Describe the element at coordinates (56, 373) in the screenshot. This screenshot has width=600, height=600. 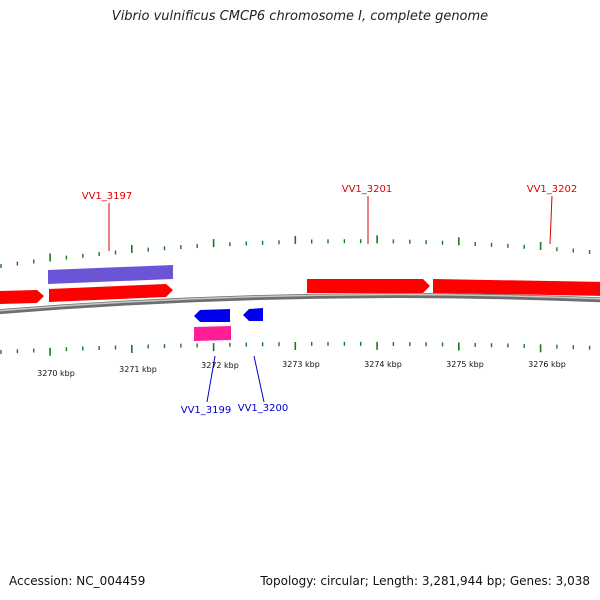
I see `scale-label-3270: 3270 kbp` at that location.